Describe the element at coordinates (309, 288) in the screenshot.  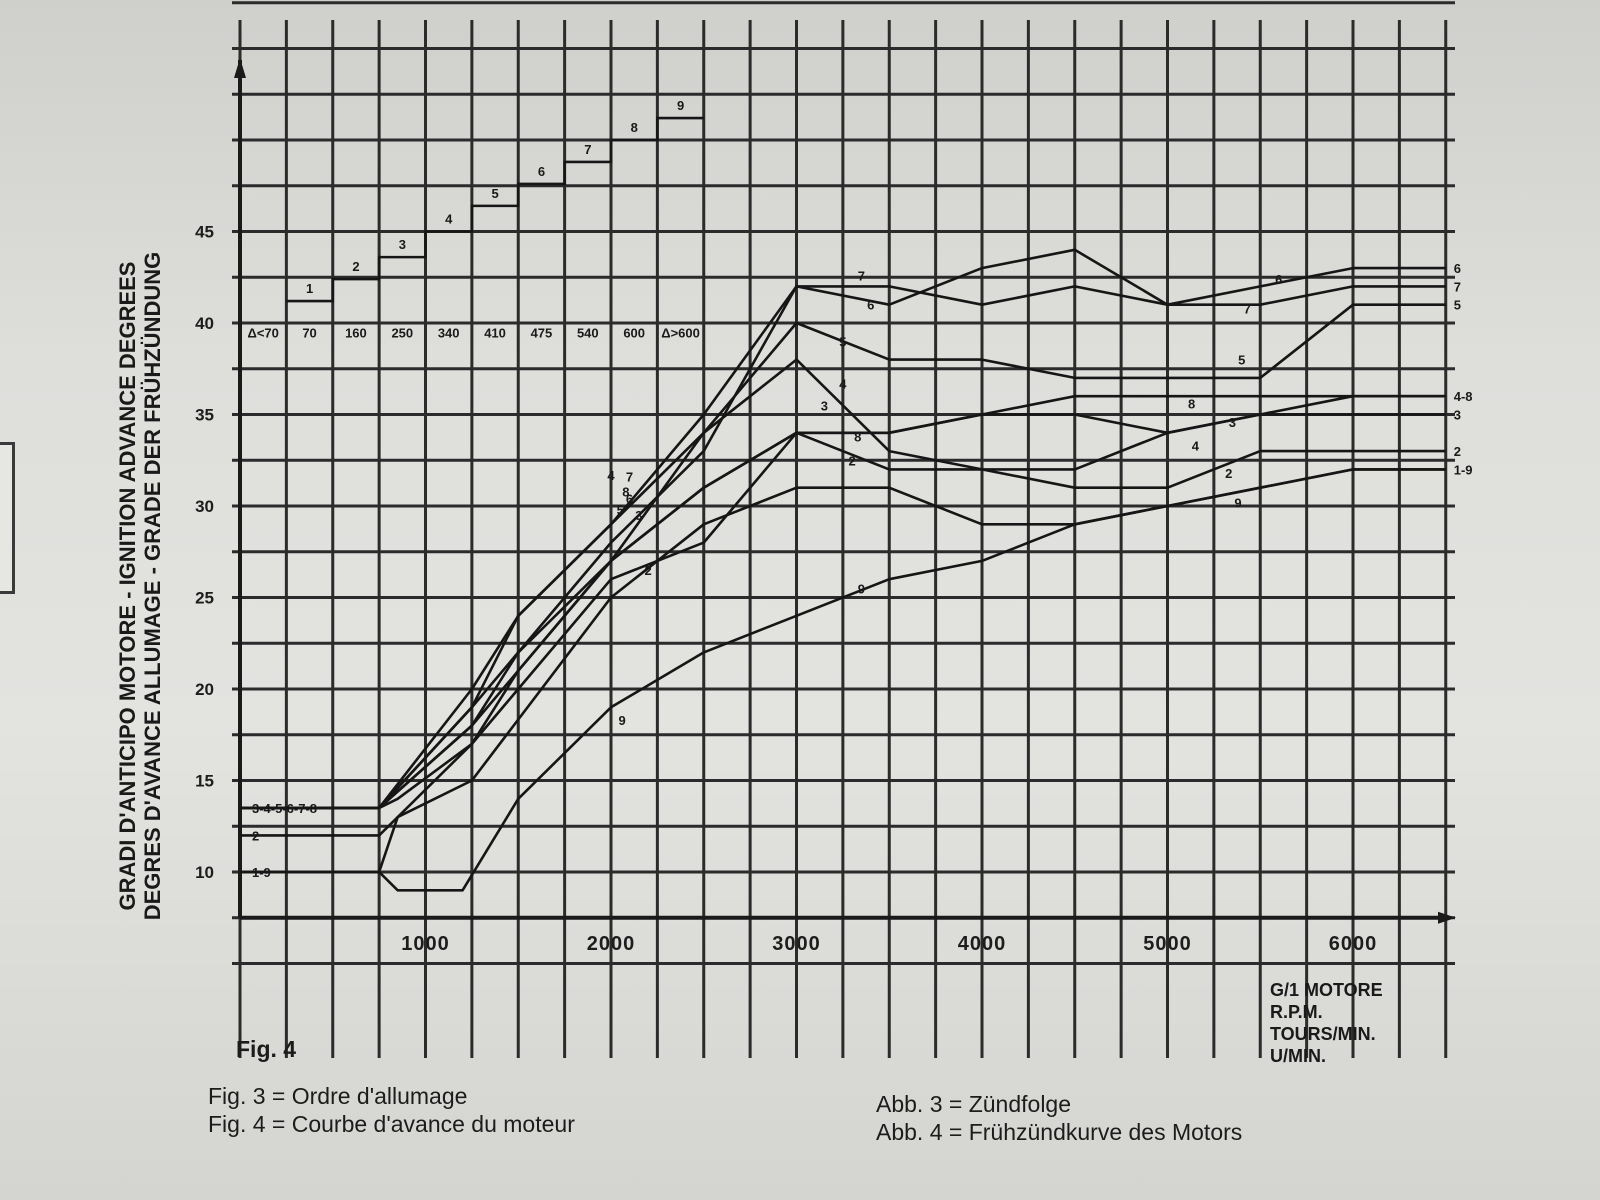
I see `step-label: 1` at that location.